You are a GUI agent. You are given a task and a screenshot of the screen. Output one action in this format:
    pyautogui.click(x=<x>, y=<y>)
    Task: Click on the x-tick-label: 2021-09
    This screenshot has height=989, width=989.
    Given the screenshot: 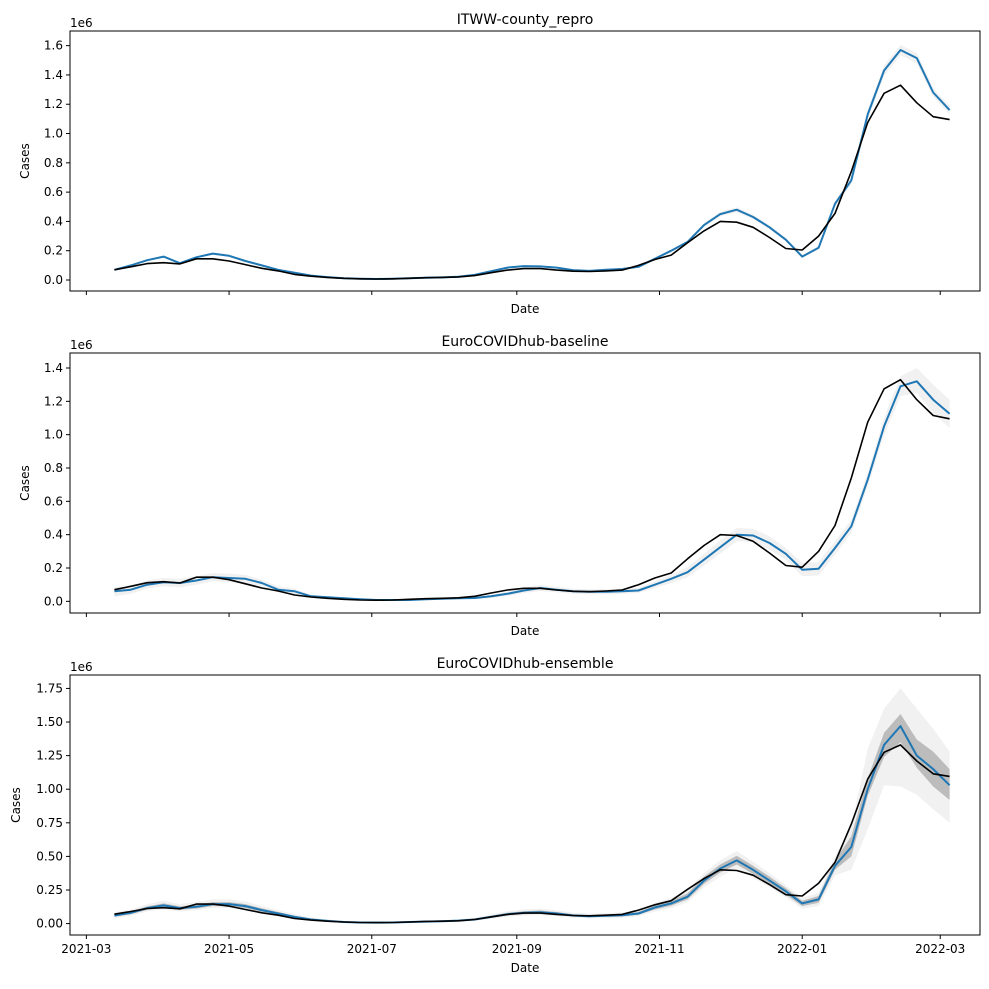 What is the action you would take?
    pyautogui.click(x=517, y=949)
    